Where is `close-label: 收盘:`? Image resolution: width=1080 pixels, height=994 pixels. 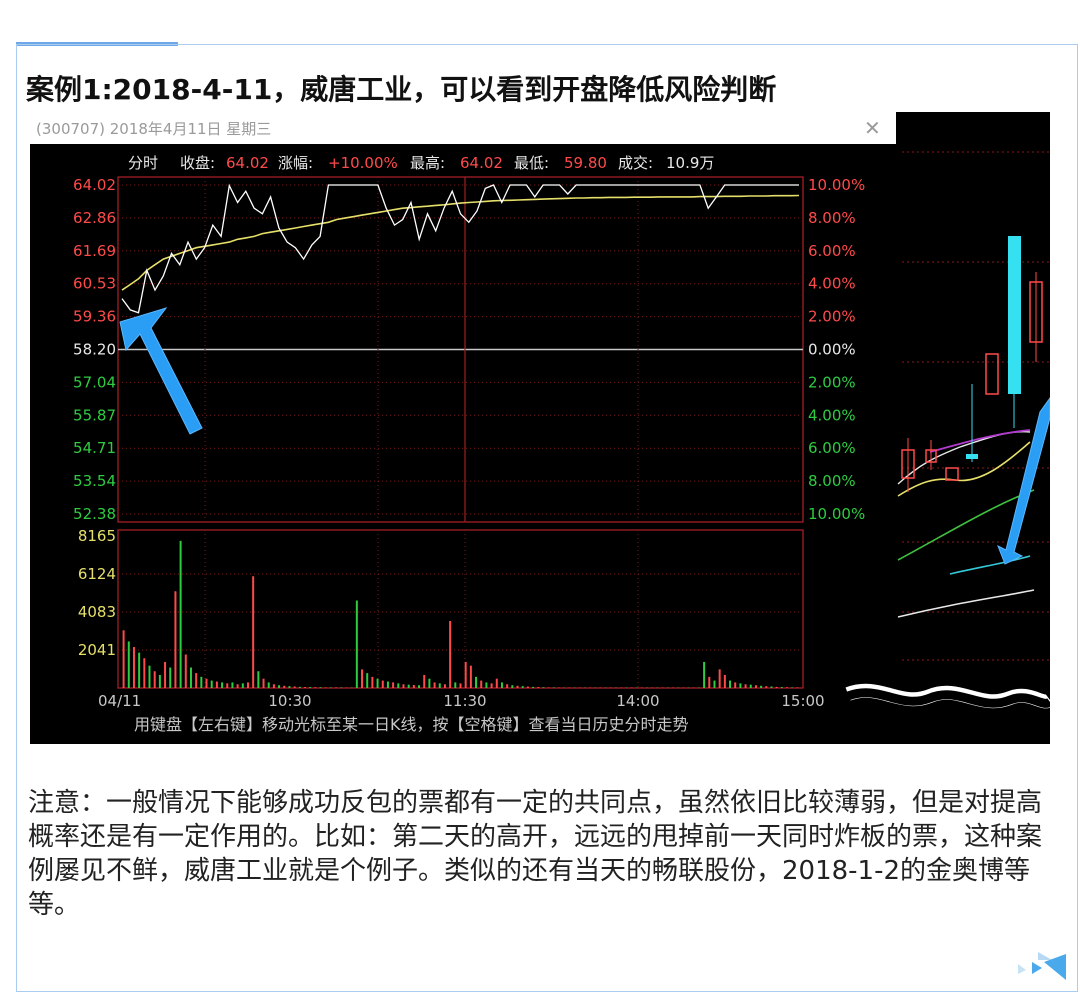
close-label: 收盘: is located at coordinates (197, 163).